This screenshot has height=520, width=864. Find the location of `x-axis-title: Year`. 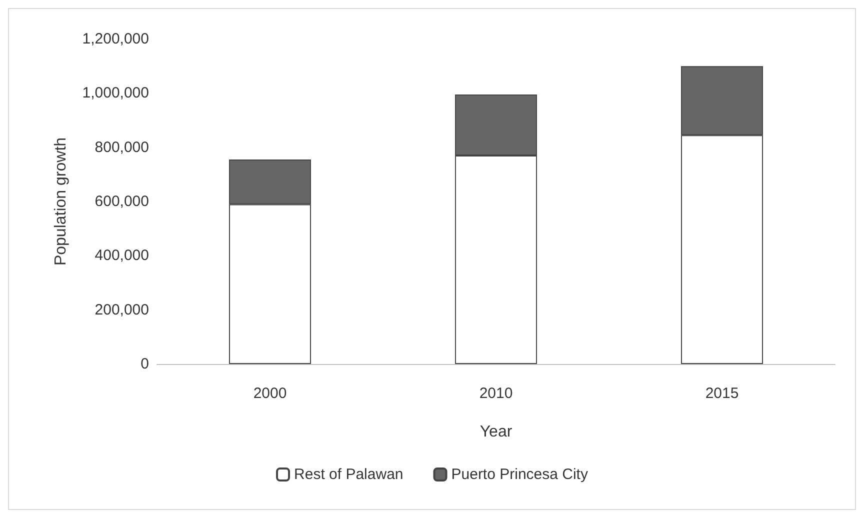

x-axis-title: Year is located at coordinates (496, 432).